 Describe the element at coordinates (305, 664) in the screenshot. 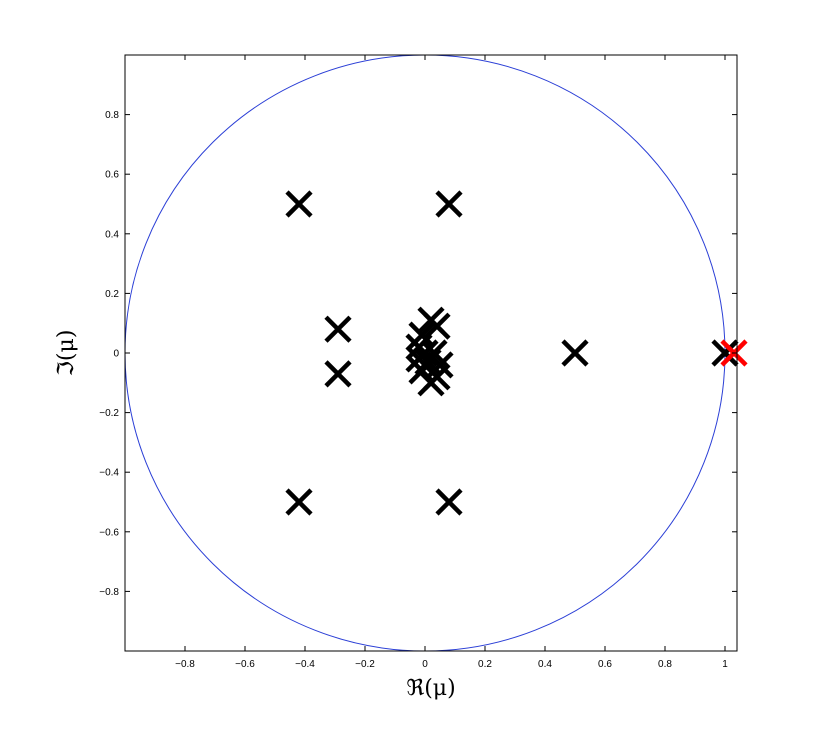

I see `x-tick-label: −0.4` at that location.